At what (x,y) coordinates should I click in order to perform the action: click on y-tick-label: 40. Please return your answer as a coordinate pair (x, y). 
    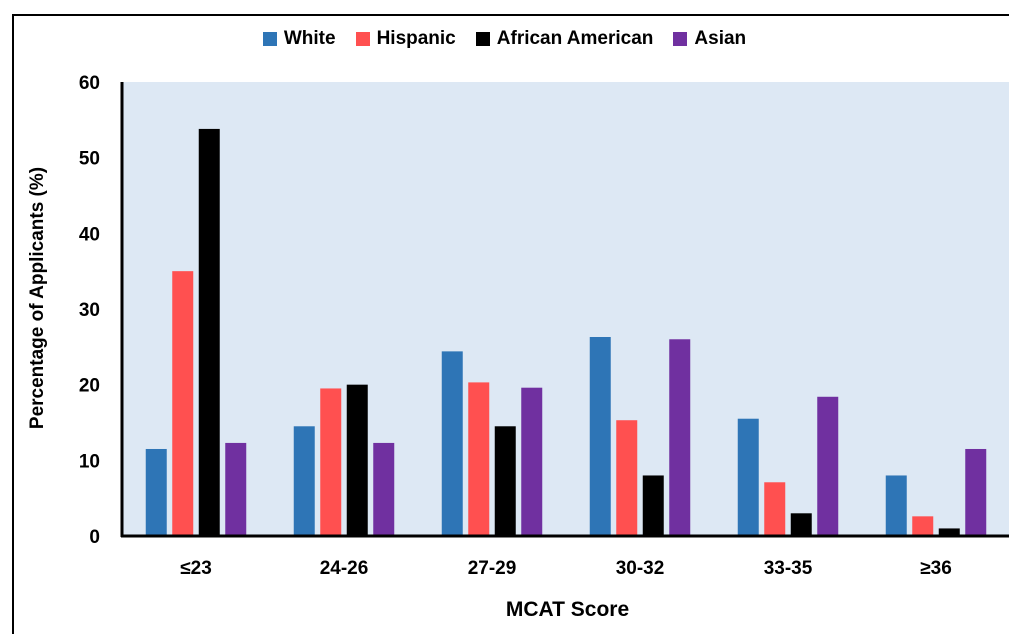
    Looking at the image, I should click on (89, 234).